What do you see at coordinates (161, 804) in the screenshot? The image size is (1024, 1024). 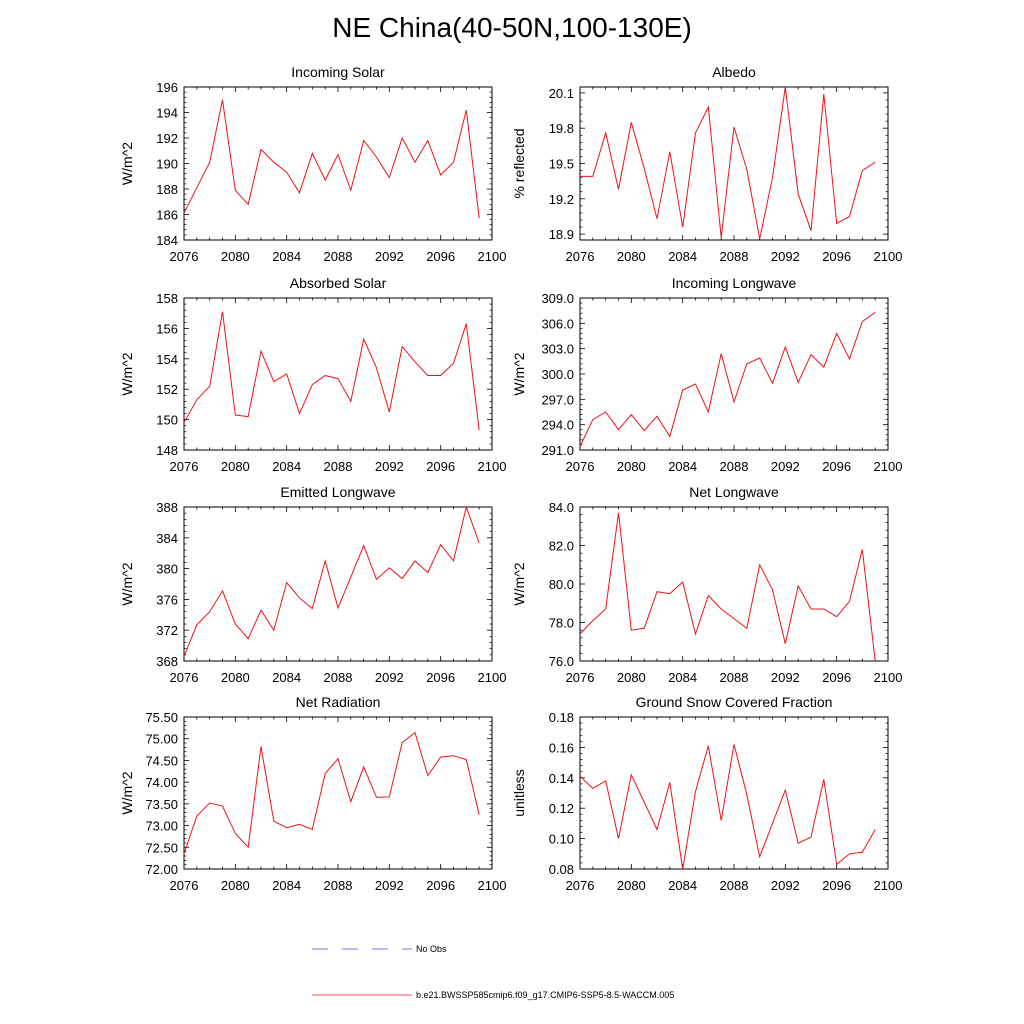 I see `y-tick-label: 73.50` at bounding box center [161, 804].